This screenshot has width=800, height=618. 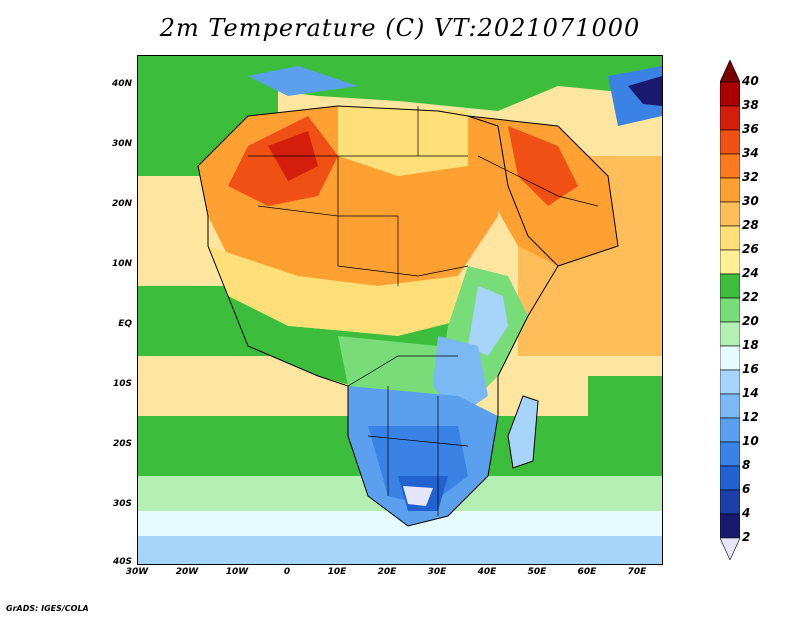 What do you see at coordinates (487, 572) in the screenshot?
I see `lon-label-40e: 40E` at bounding box center [487, 572].